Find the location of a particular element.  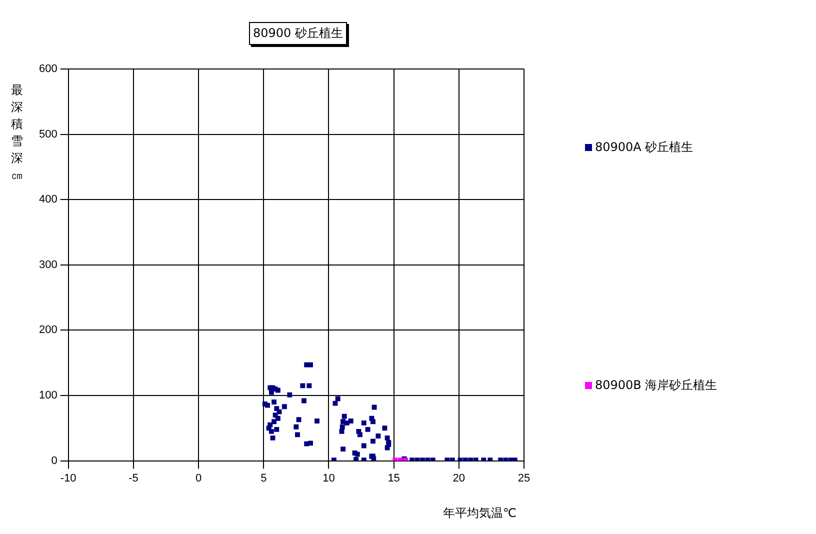

x-axis-title: 年平均気温℃ is located at coordinates (479, 513).